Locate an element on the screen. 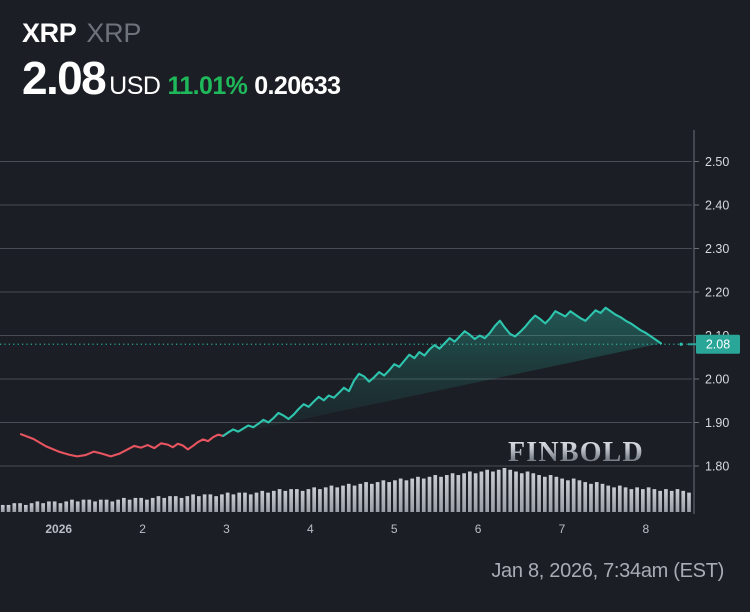  x-axis-group: 2026 2 3 4 5 6 7 8 is located at coordinates (347, 529).